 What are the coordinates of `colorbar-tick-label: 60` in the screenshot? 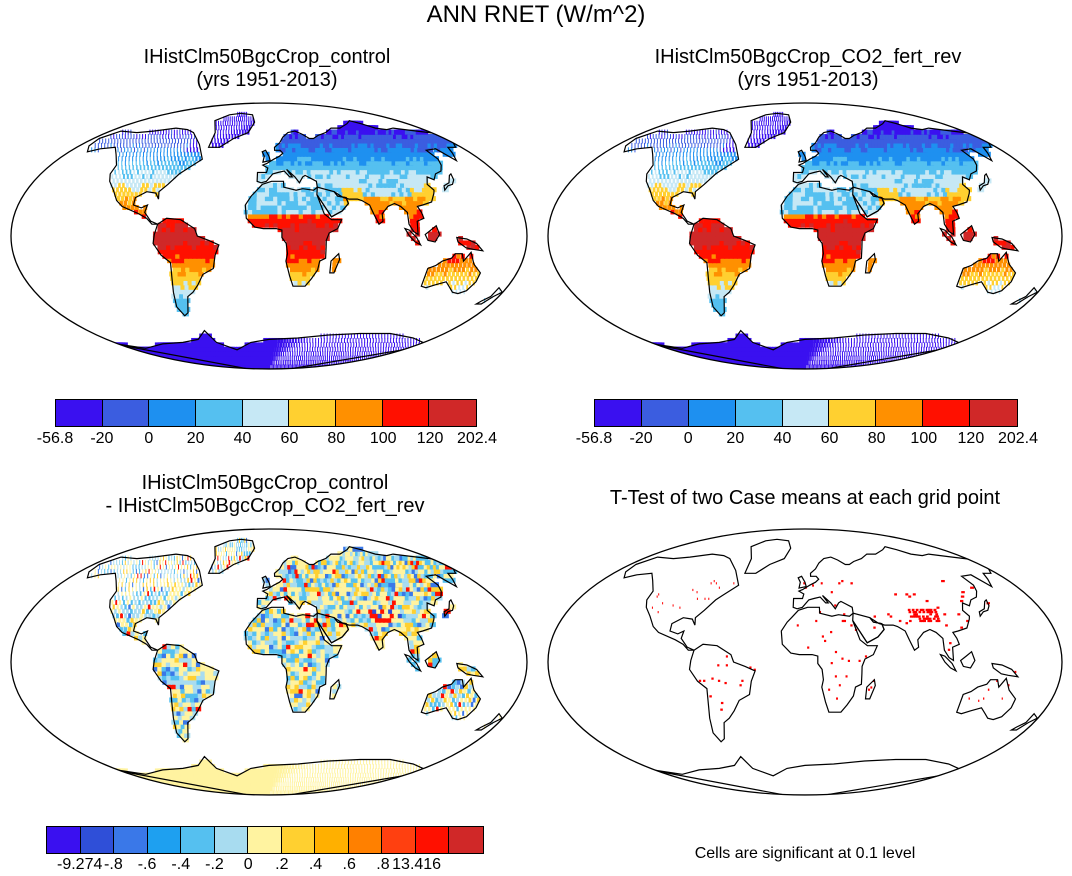 It's located at (290, 439).